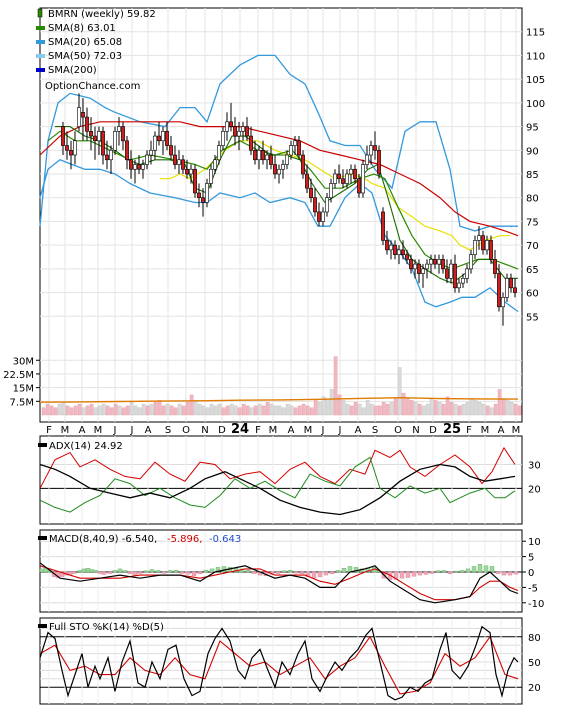 This screenshot has width=566, height=706. Describe the element at coordinates (535, 56) in the screenshot. I see `price-tick-label: 110` at that location.